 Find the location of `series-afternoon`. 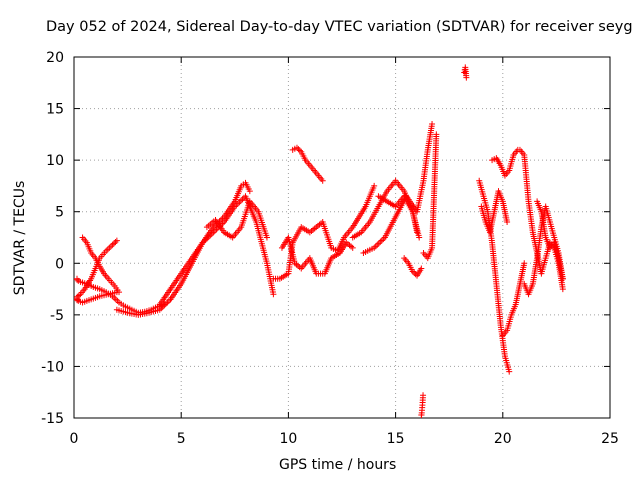

series-afternoon is located at coordinates (385, 209).